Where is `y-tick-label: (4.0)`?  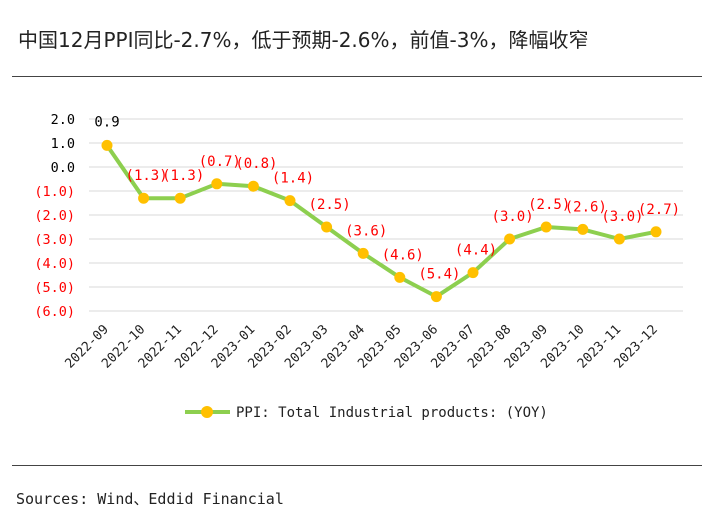
y-tick-label: (4.0) is located at coordinates (54, 264).